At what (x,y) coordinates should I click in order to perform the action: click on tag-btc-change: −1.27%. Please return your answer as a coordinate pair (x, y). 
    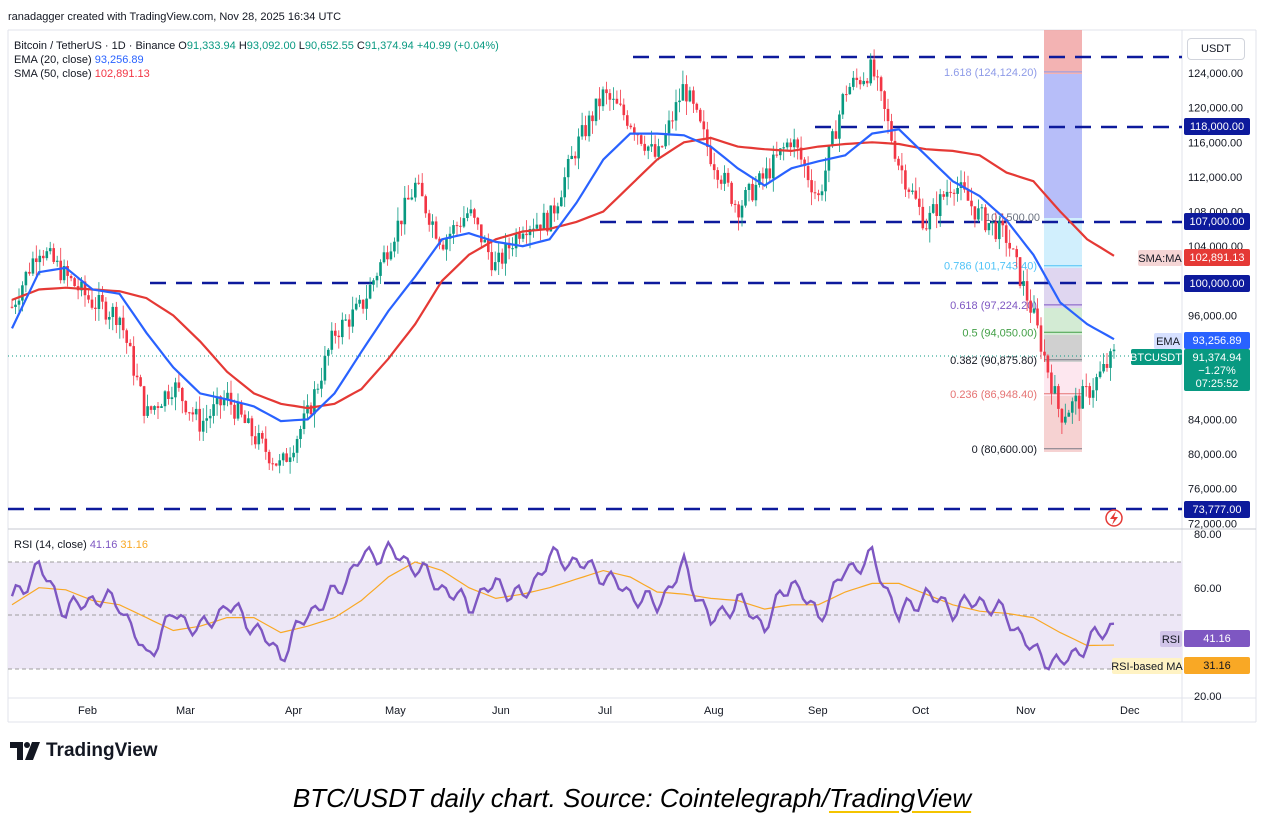
    Looking at the image, I should click on (1217, 371).